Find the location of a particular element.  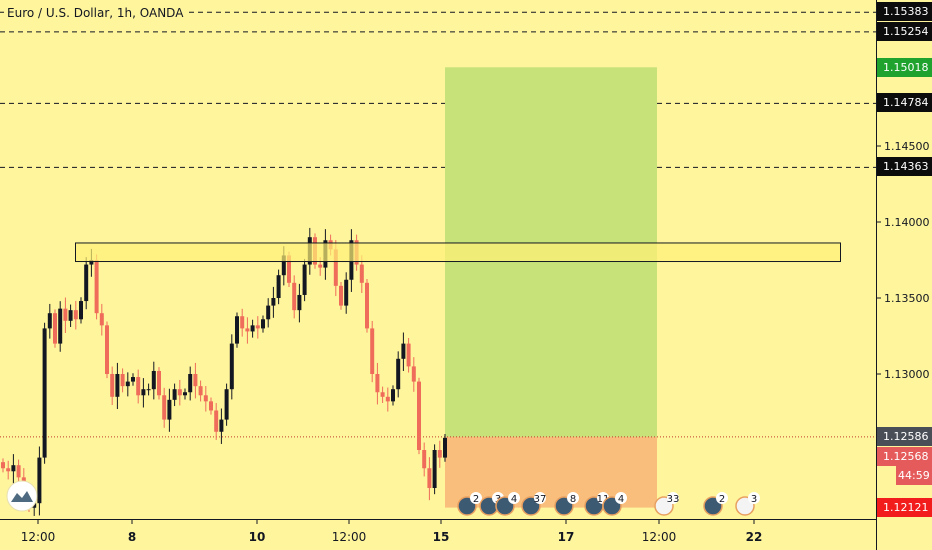

event-count: 2 is located at coordinates (476, 499).